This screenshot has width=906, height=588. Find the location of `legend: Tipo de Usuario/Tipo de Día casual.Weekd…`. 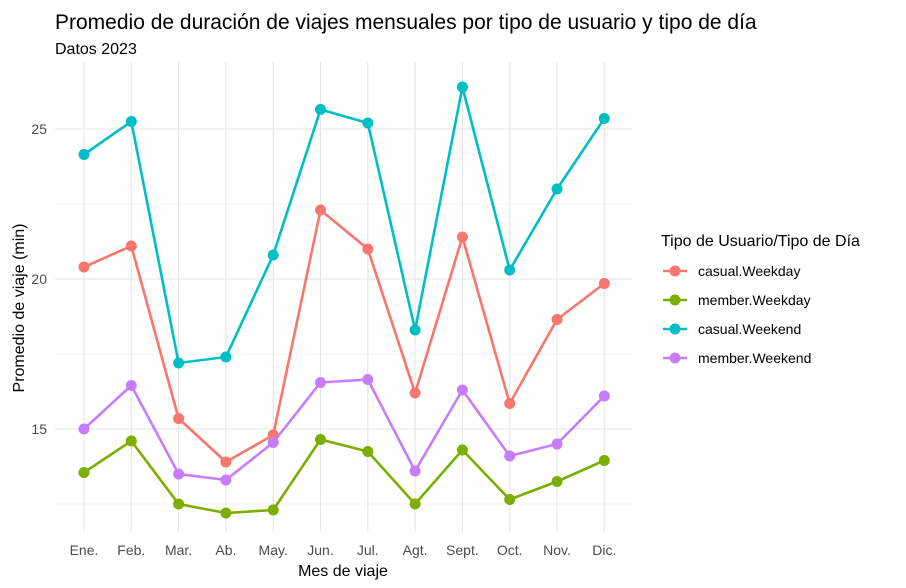

legend: Tipo de Usuario/Tipo de Día casual.Weekd… is located at coordinates (760, 299).